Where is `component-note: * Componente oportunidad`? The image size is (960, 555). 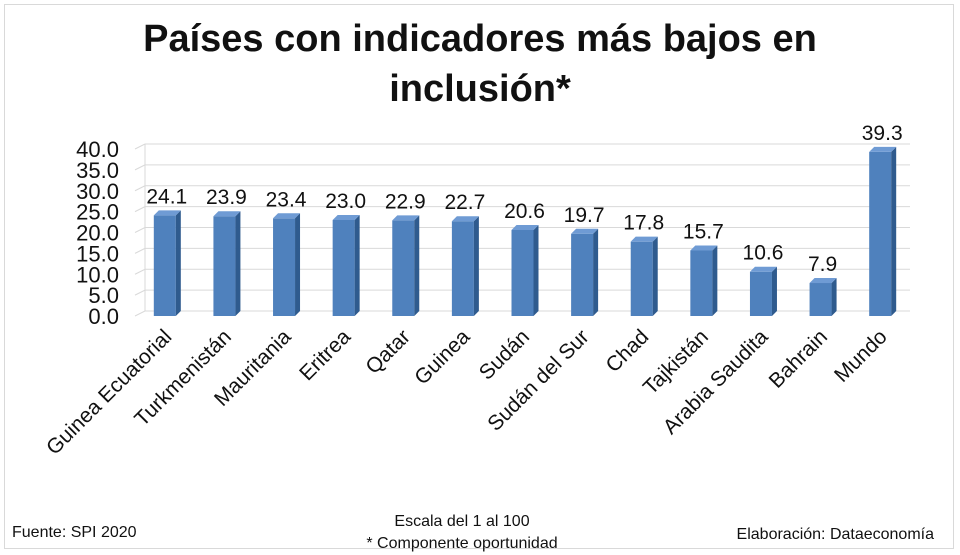 component-note: * Componente oportunidad is located at coordinates (462, 543).